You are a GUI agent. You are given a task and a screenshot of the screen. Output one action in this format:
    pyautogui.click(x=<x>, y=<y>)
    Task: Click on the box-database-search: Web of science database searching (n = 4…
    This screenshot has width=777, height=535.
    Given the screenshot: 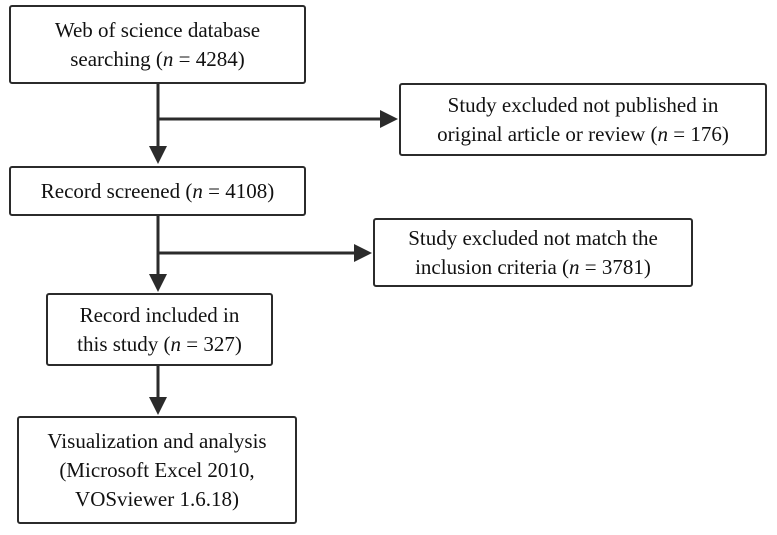 What is the action you would take?
    pyautogui.click(x=157, y=44)
    